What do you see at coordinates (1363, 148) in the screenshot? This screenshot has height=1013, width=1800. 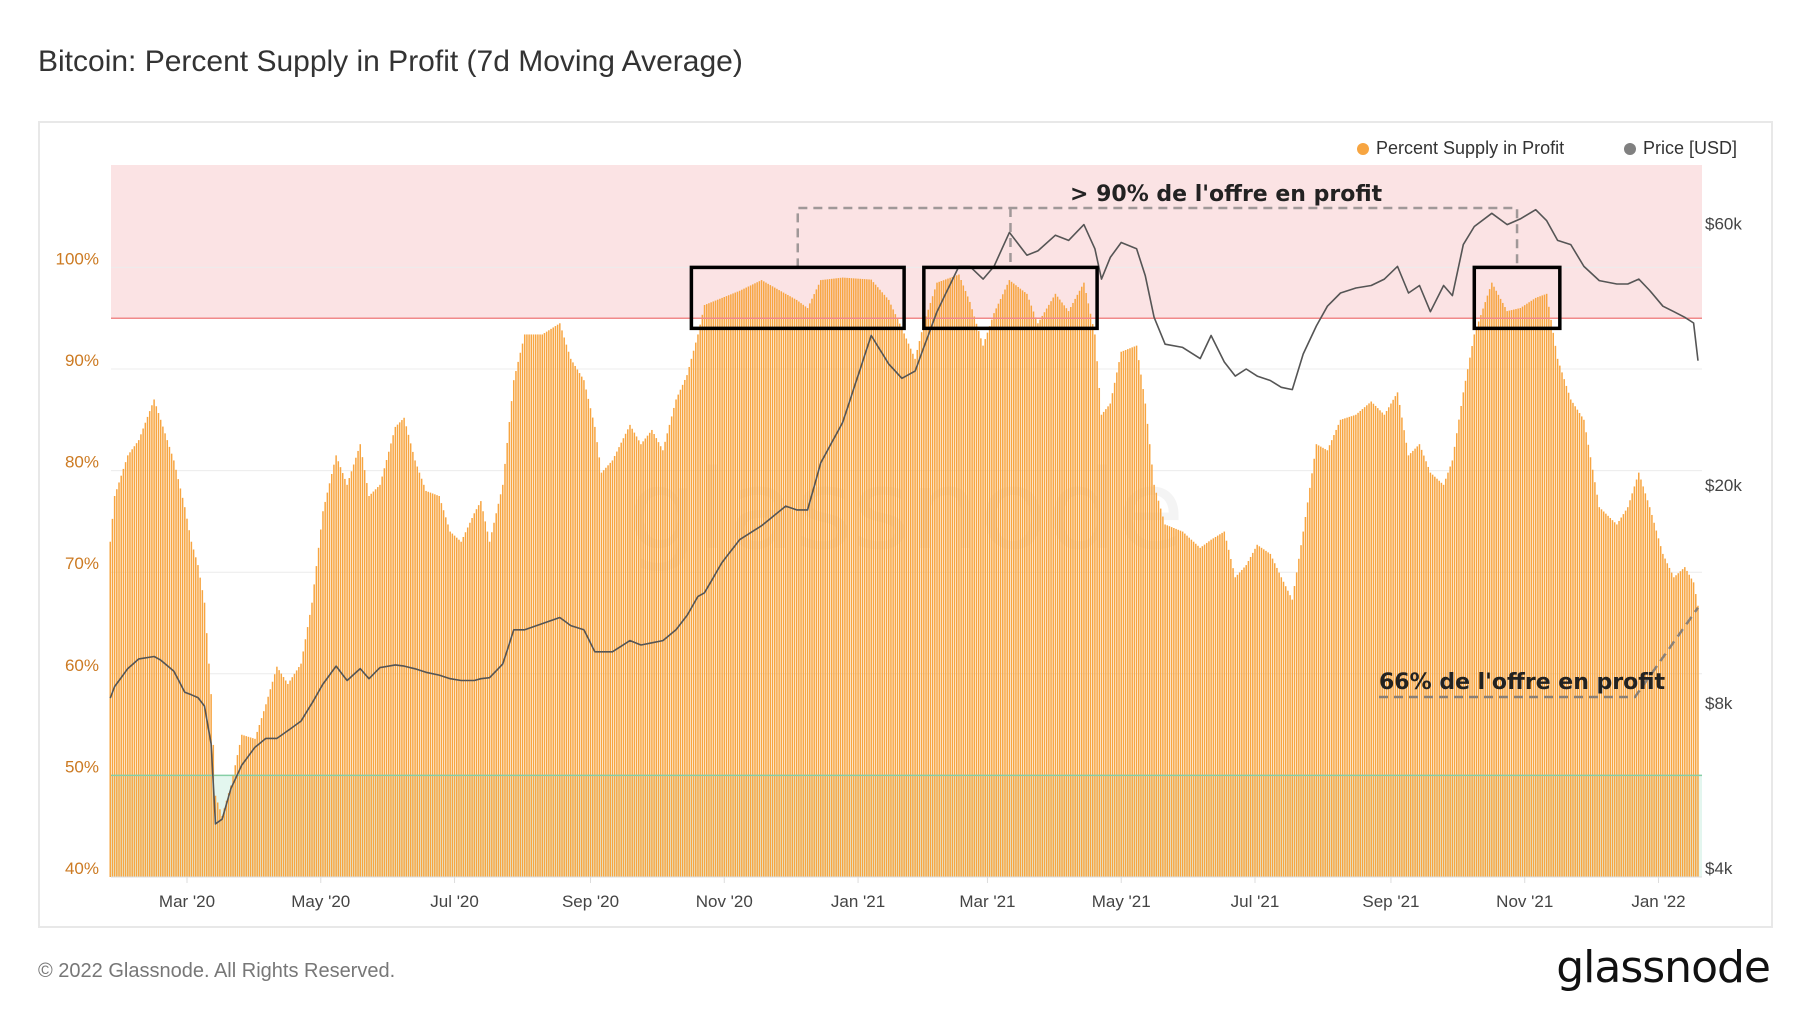 I see `legend-dot-icon` at bounding box center [1363, 148].